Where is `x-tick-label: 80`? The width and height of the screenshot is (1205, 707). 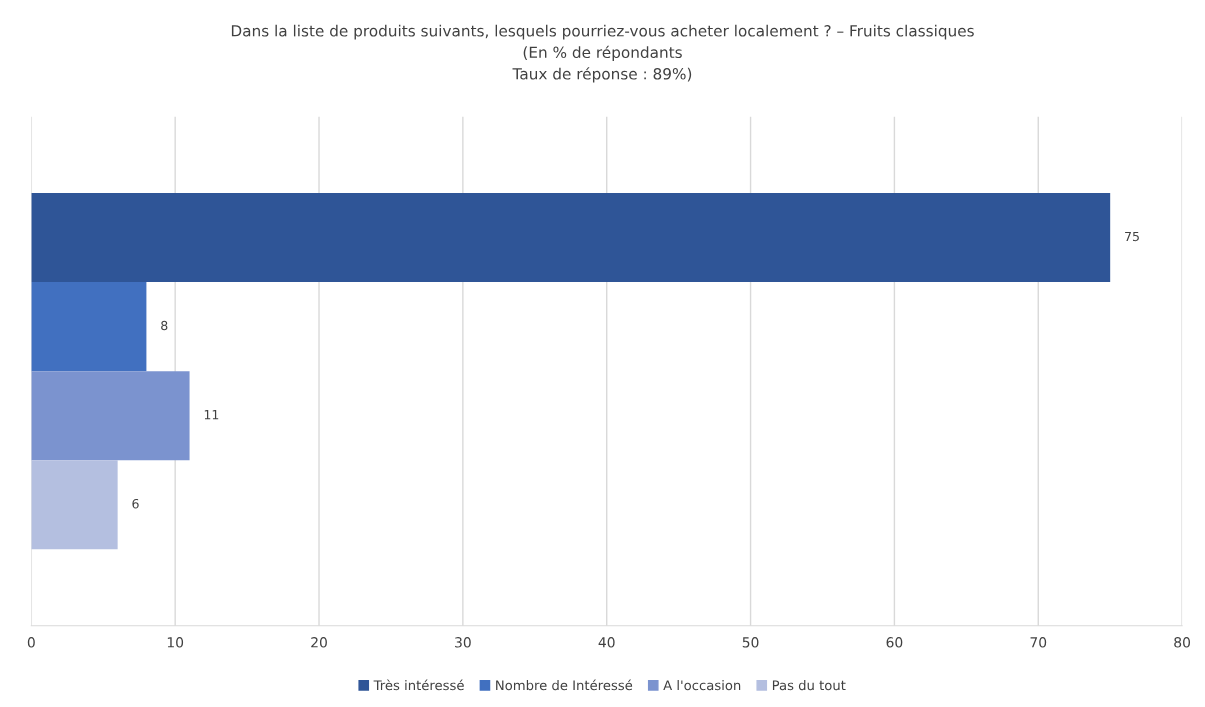 x-tick-label: 80 is located at coordinates (1182, 642).